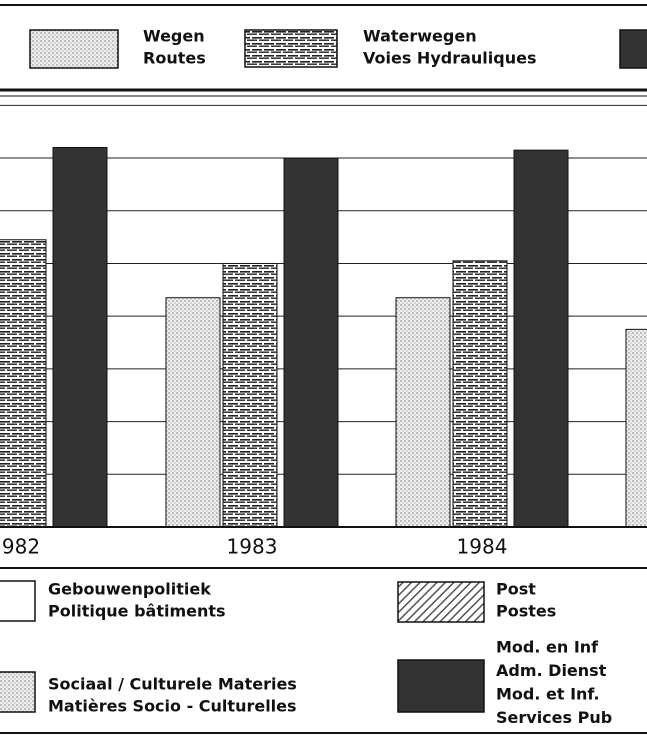 The image size is (647, 739). What do you see at coordinates (252, 547) in the screenshot?
I see `x-tick-label: 1983` at bounding box center [252, 547].